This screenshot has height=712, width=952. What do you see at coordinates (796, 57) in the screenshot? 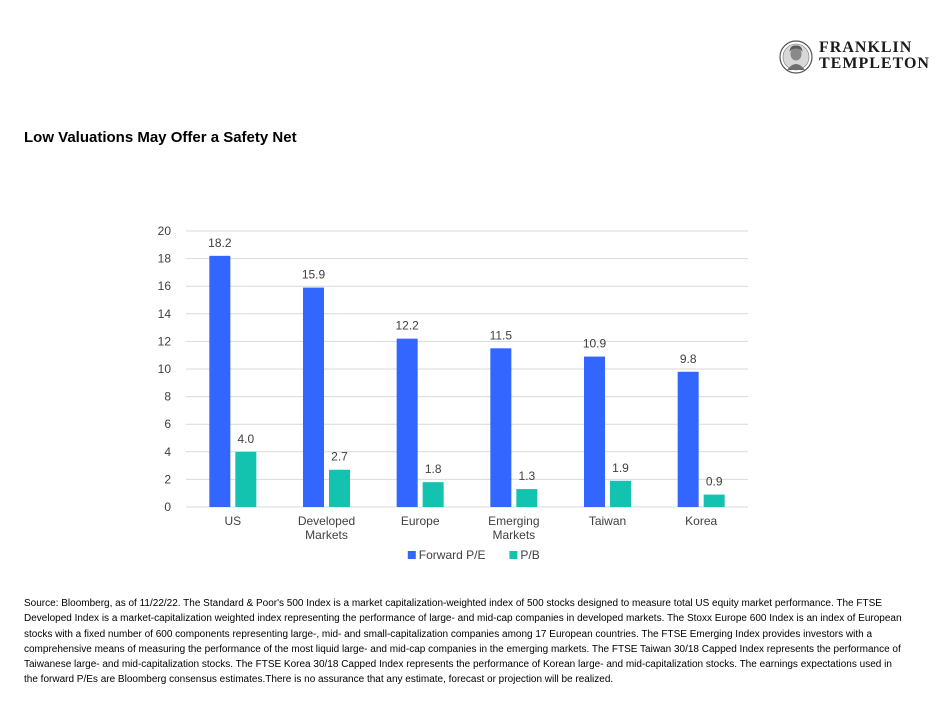
I see `franklin-portrait-icon` at bounding box center [796, 57].